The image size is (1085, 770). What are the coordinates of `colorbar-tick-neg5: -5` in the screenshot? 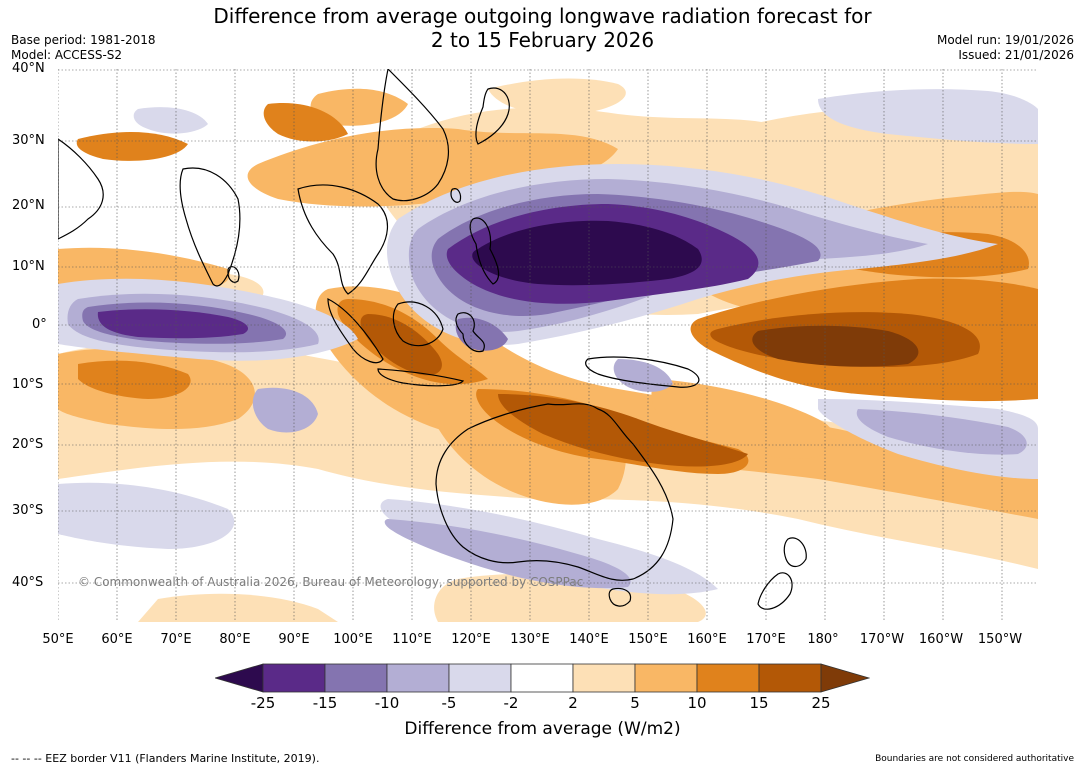 It's located at (449, 703).